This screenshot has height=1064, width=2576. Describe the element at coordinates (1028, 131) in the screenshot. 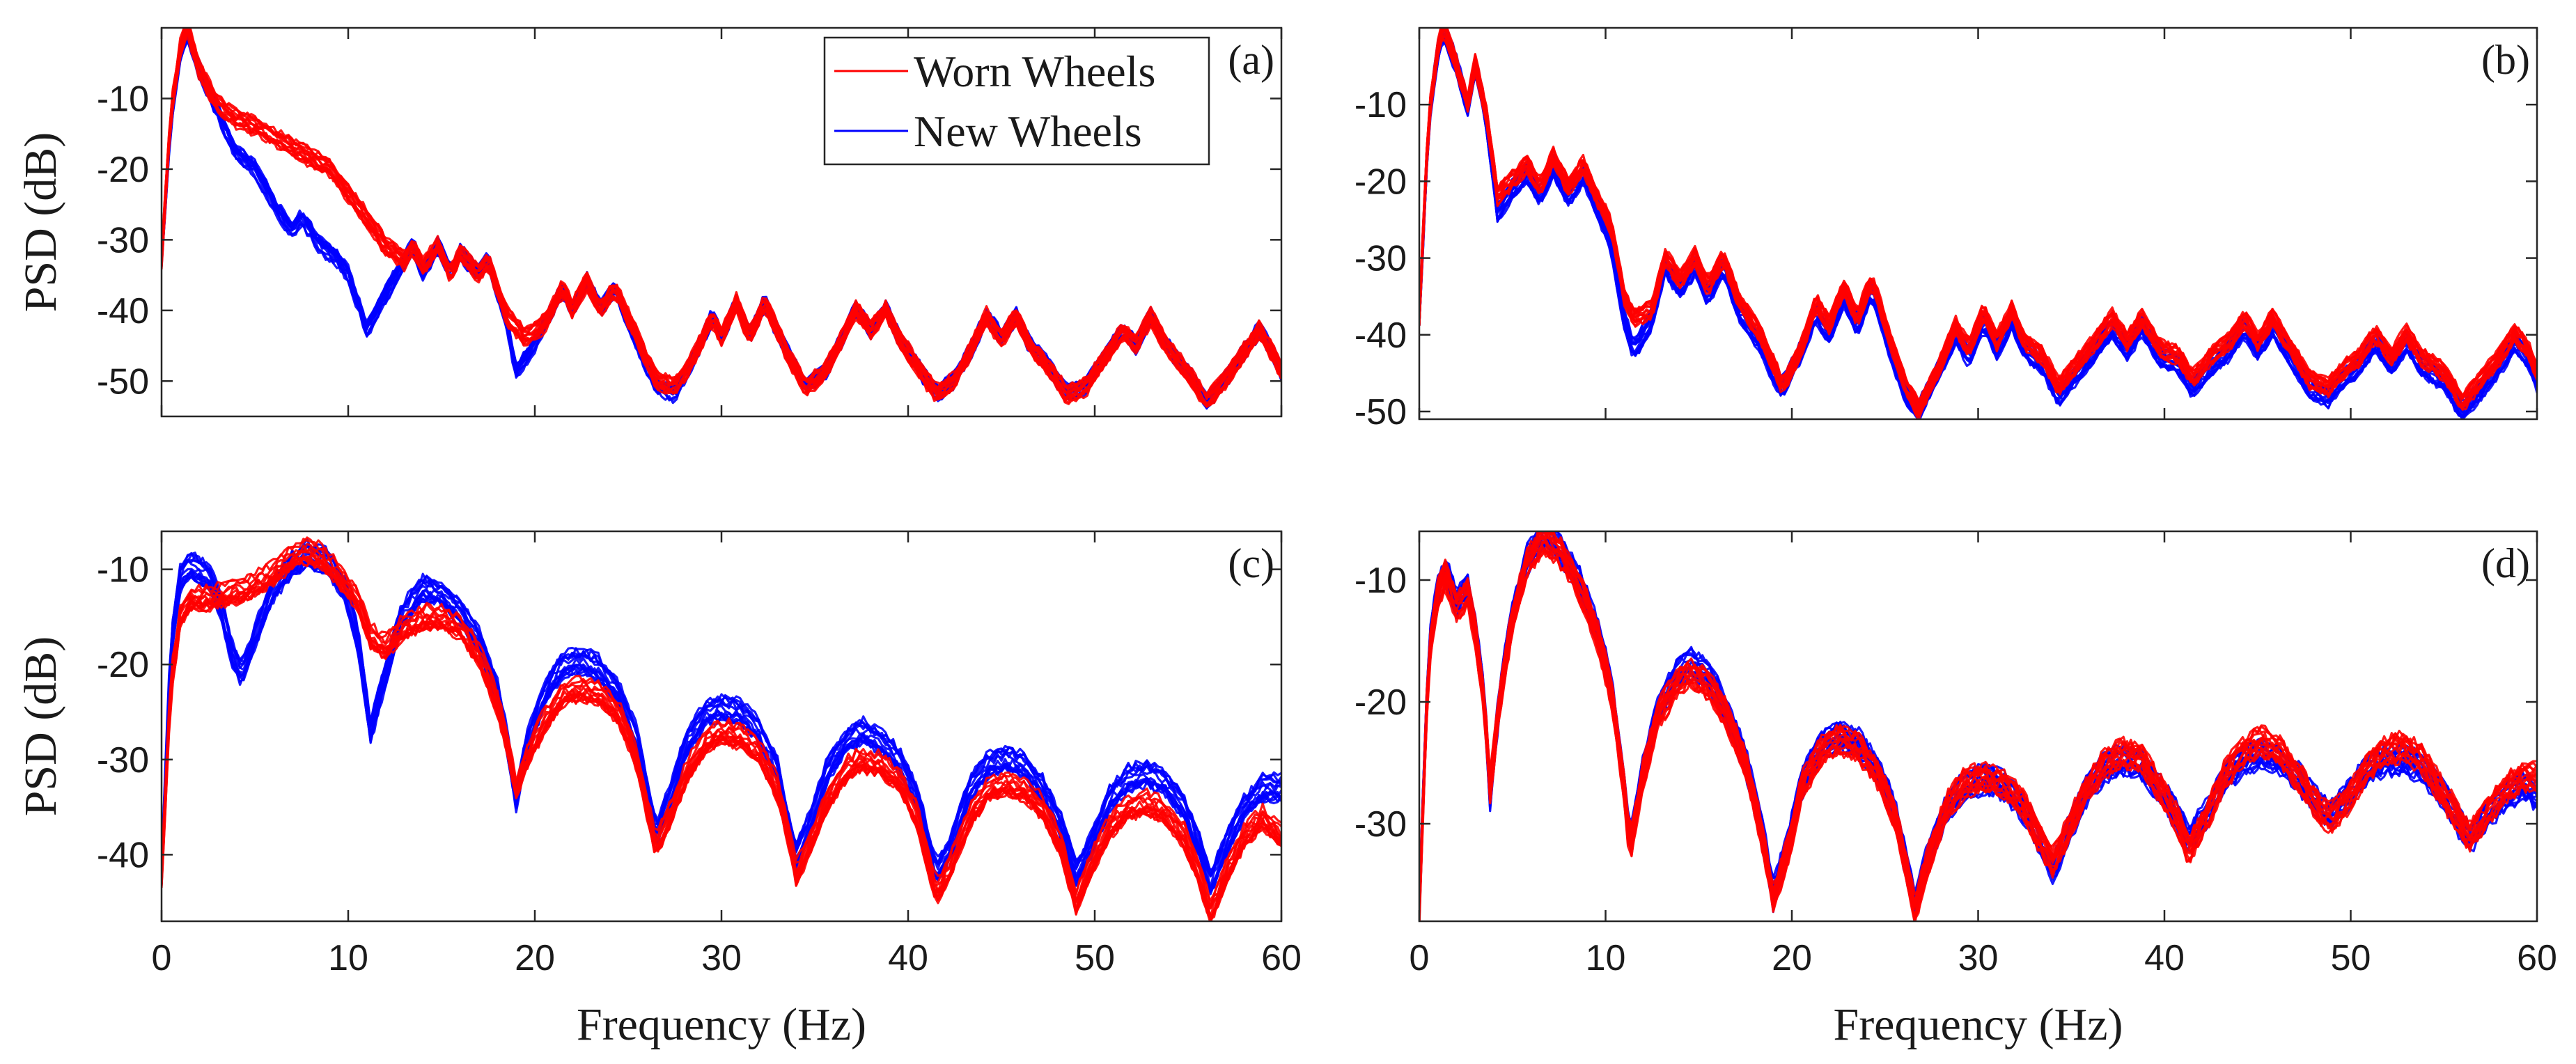

I see `legend-entry: New Wheels` at that location.